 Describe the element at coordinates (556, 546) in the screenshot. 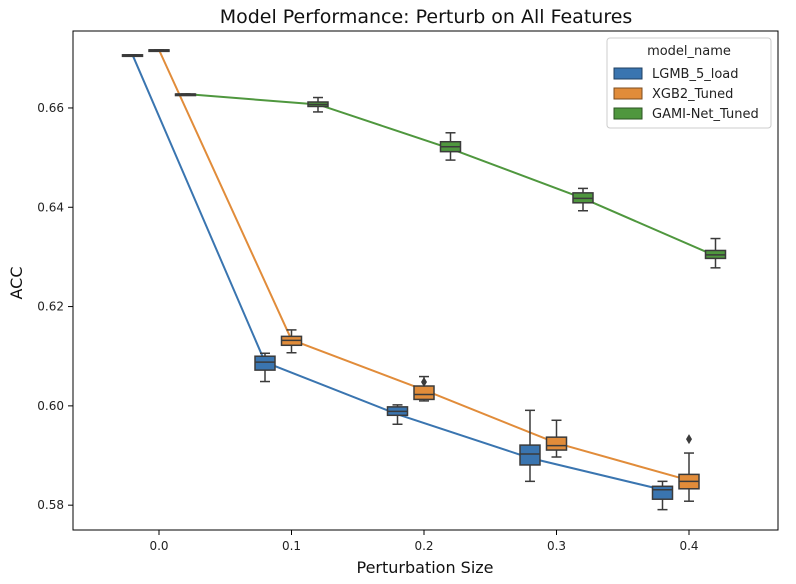

I see `x-tick-label: 0.3` at that location.